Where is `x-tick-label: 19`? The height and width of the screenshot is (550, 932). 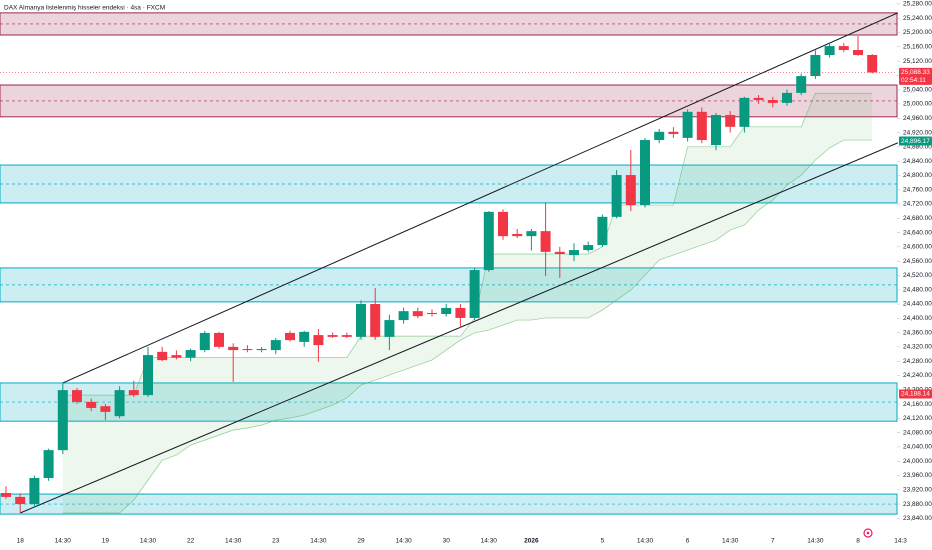
x-tick-label: 19 is located at coordinates (106, 541).